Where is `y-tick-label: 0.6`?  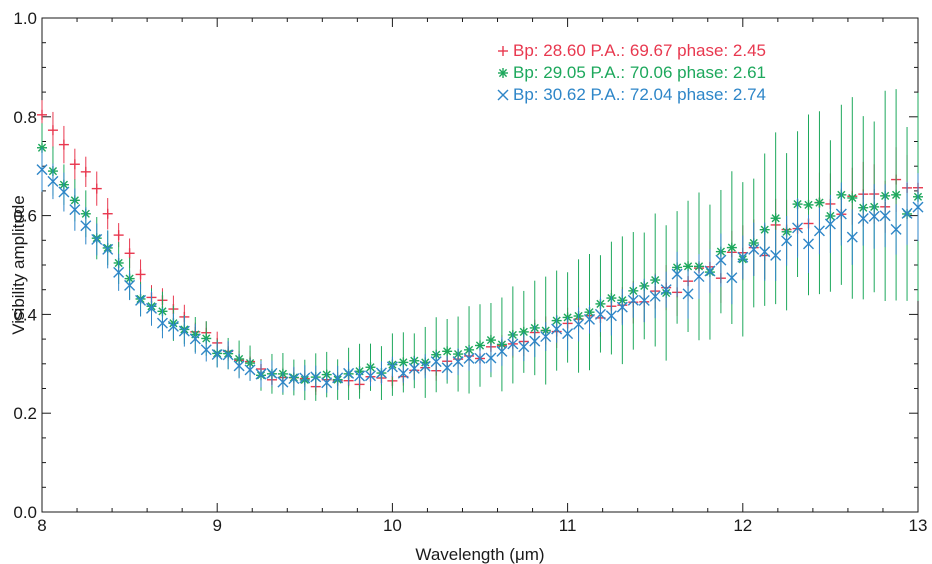
y-tick-label: 0.6 is located at coordinates (25, 216).